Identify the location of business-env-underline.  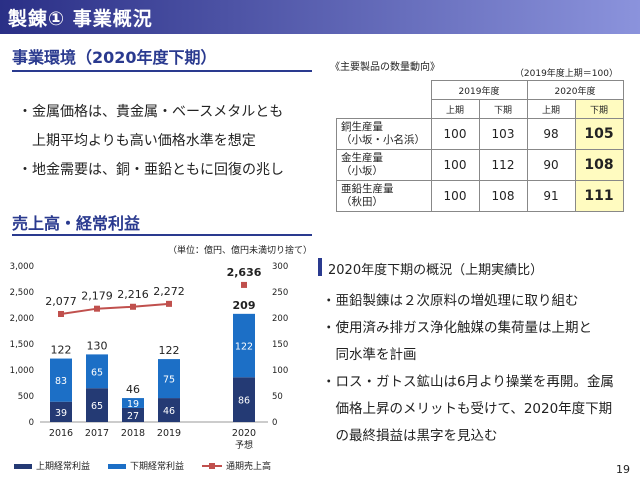
(162, 71).